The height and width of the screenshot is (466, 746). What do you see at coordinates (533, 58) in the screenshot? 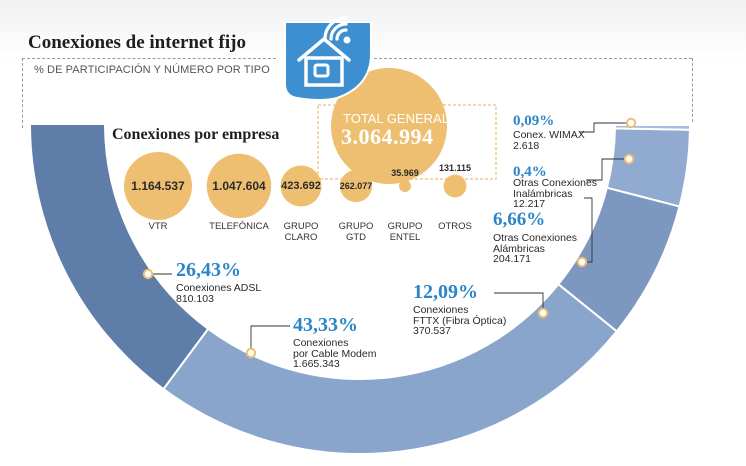
I see `frame-border-top-right` at bounding box center [533, 58].